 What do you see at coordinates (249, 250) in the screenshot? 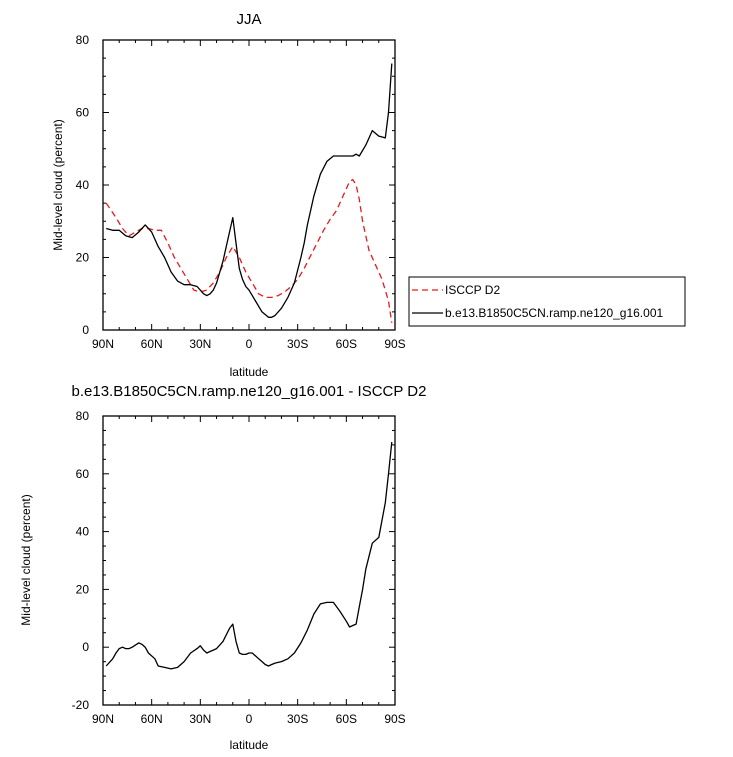
I see `series-line-isccp` at bounding box center [249, 250].